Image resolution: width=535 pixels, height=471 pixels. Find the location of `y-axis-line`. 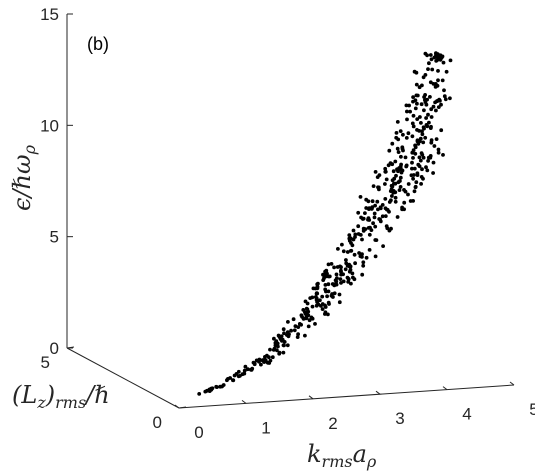

y-axis-line is located at coordinates (123, 378).